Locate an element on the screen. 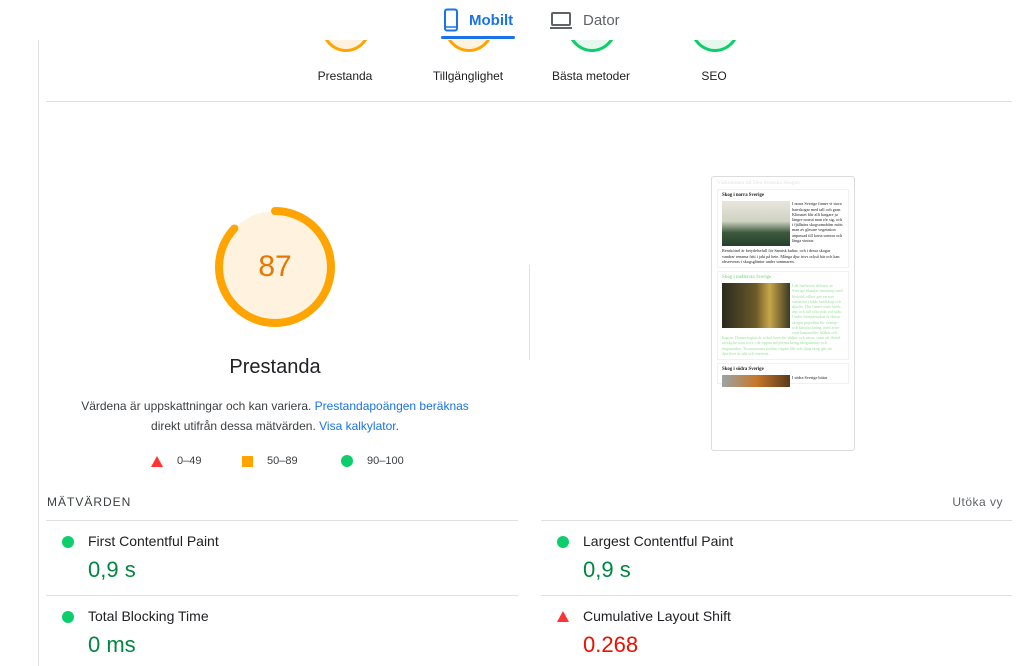 Image resolution: width=1024 pixels, height=666 pixels. gauge-score: 87 is located at coordinates (275, 266).